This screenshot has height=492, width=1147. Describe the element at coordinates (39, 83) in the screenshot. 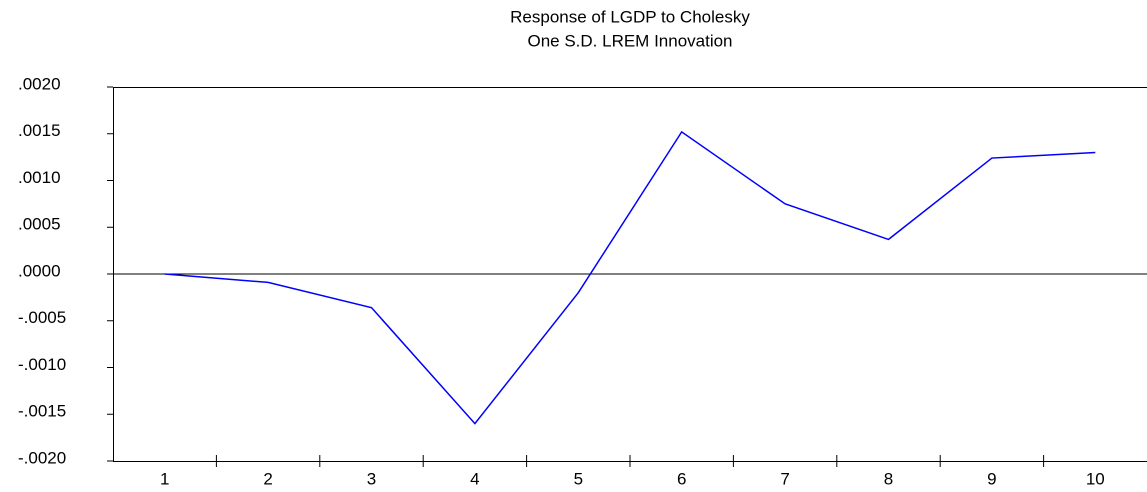

I see `y-tick-label: .0020` at that location.